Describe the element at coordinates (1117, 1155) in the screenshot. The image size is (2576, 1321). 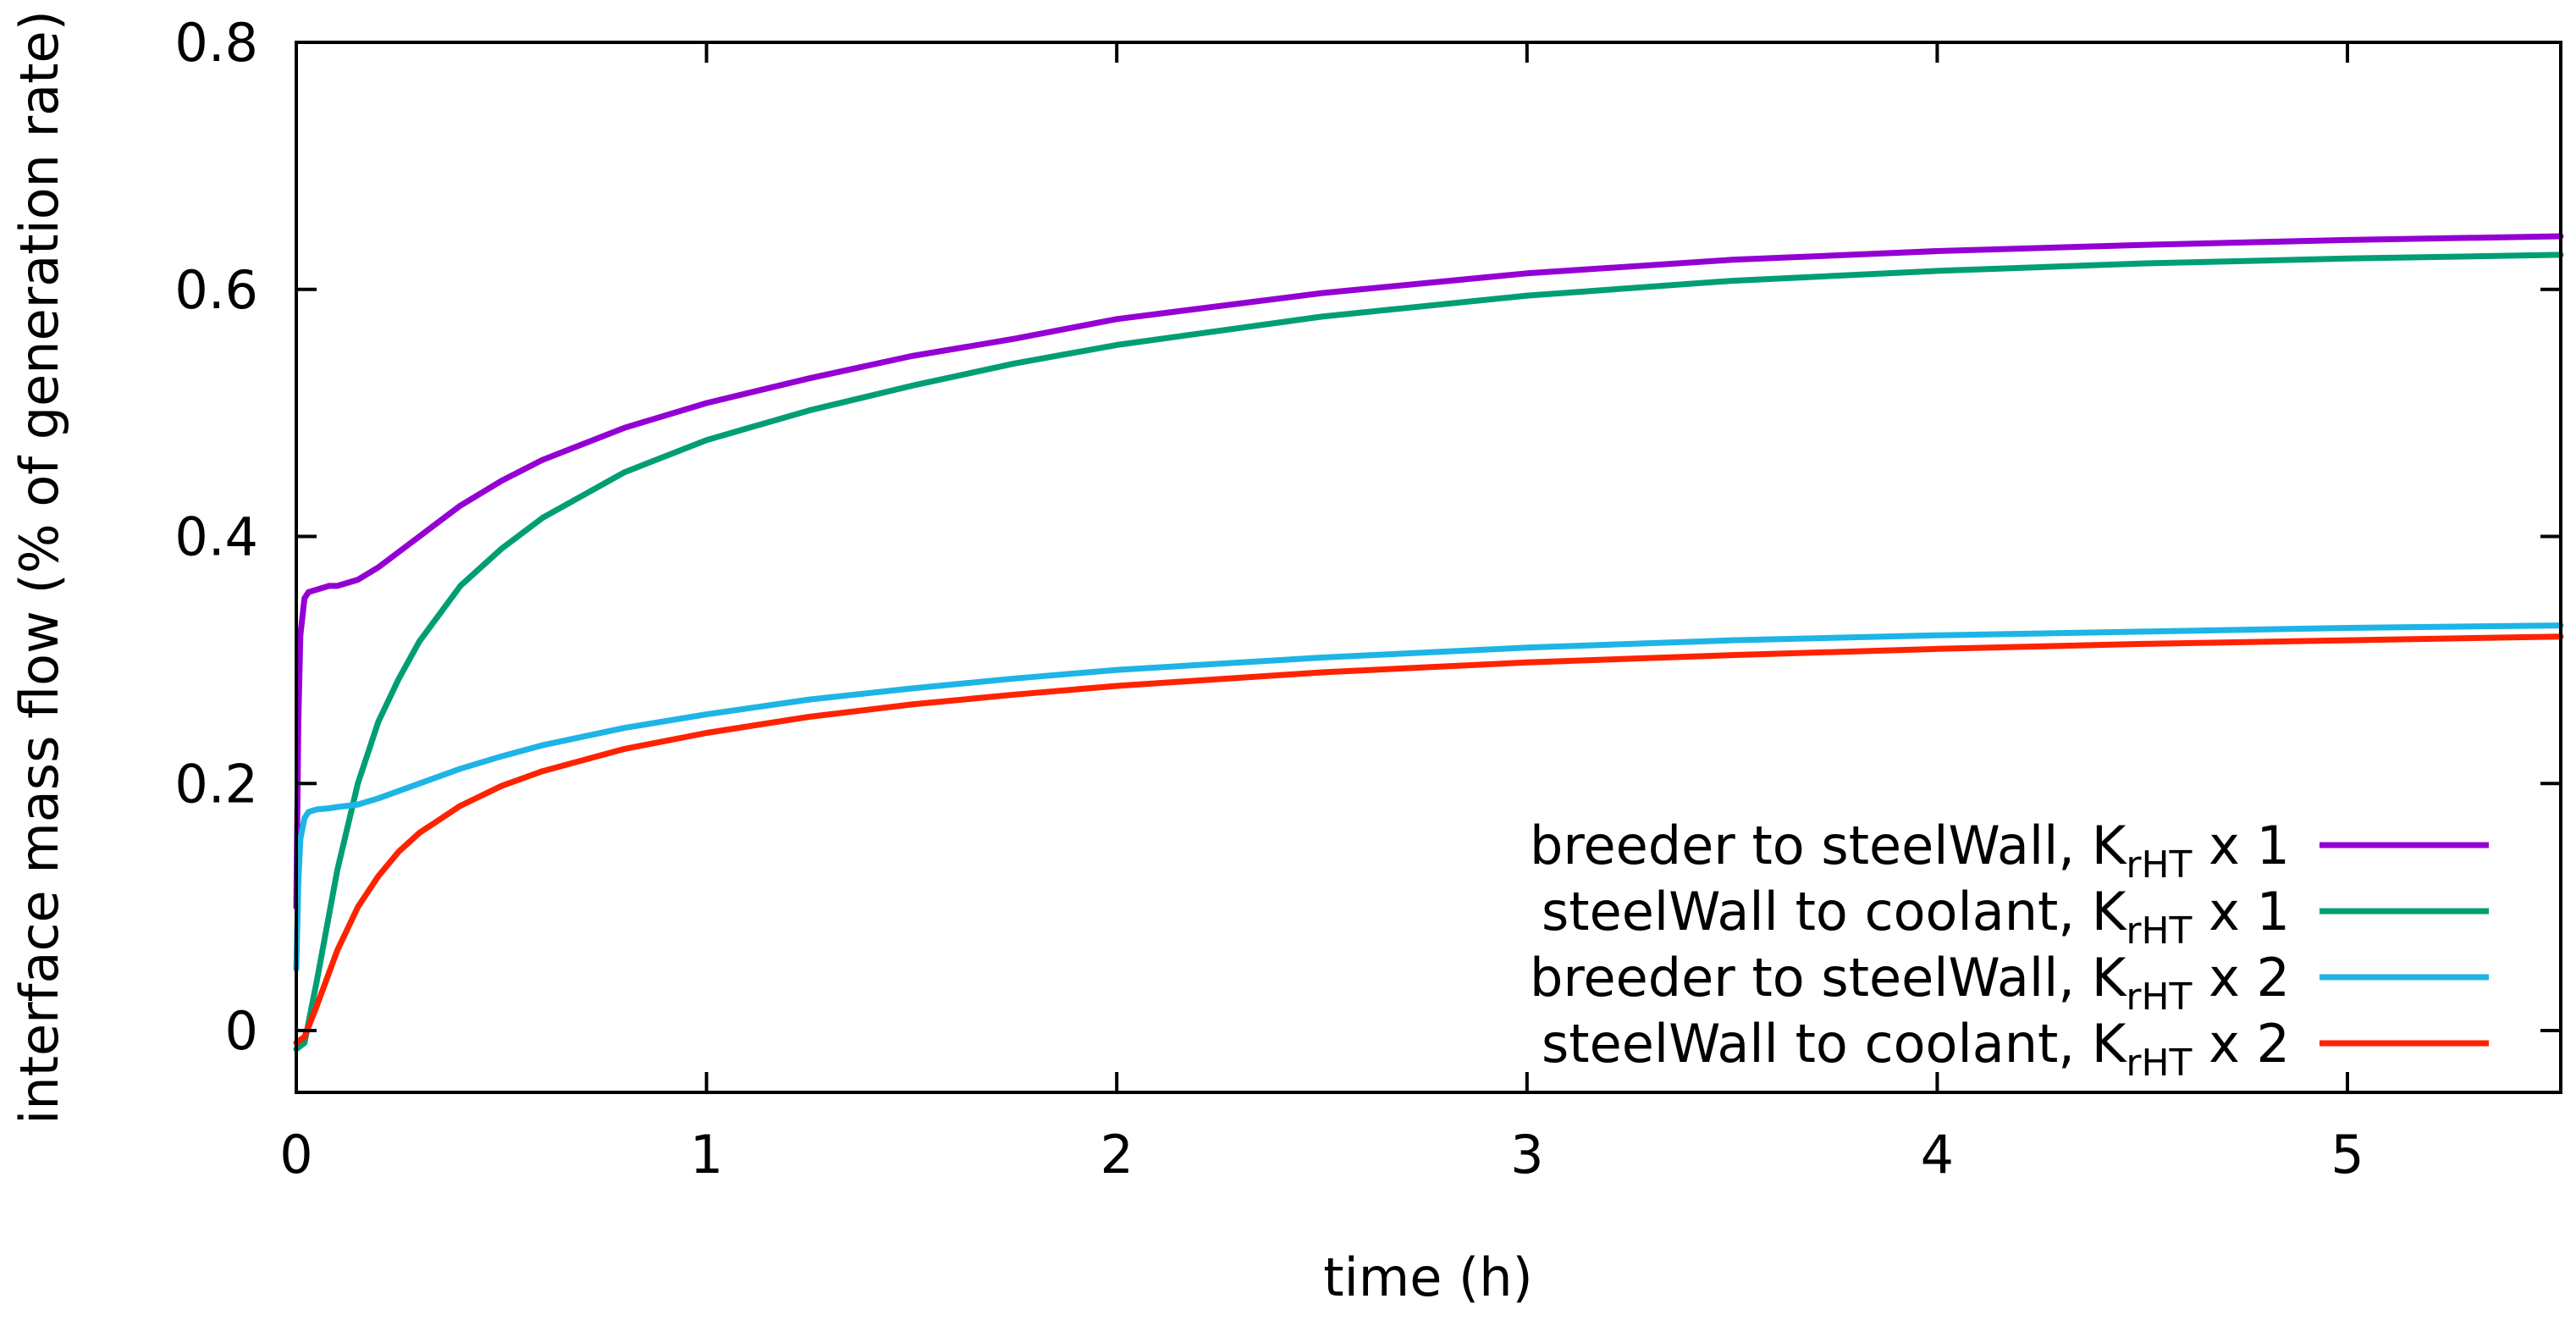
I see `x-tick-label: 2` at that location.